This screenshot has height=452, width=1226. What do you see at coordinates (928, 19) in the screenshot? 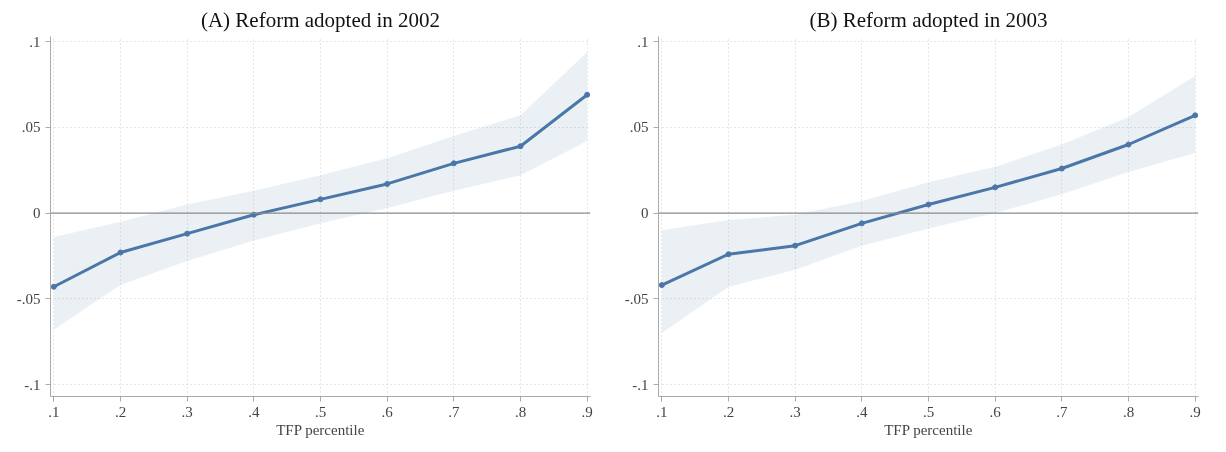
I see `chart-title: (B) Reform adopted in 2003` at bounding box center [928, 19].